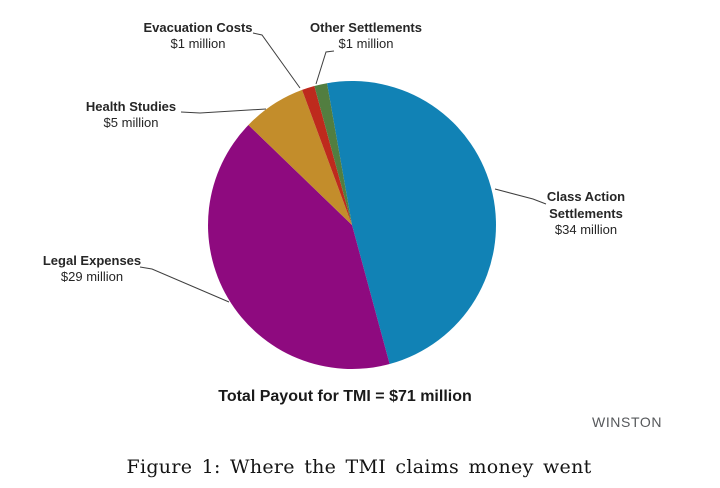 This screenshot has height=488, width=720. I want to click on callout-legal-expenses: Legal Expenses $29 million, so click(92, 269).